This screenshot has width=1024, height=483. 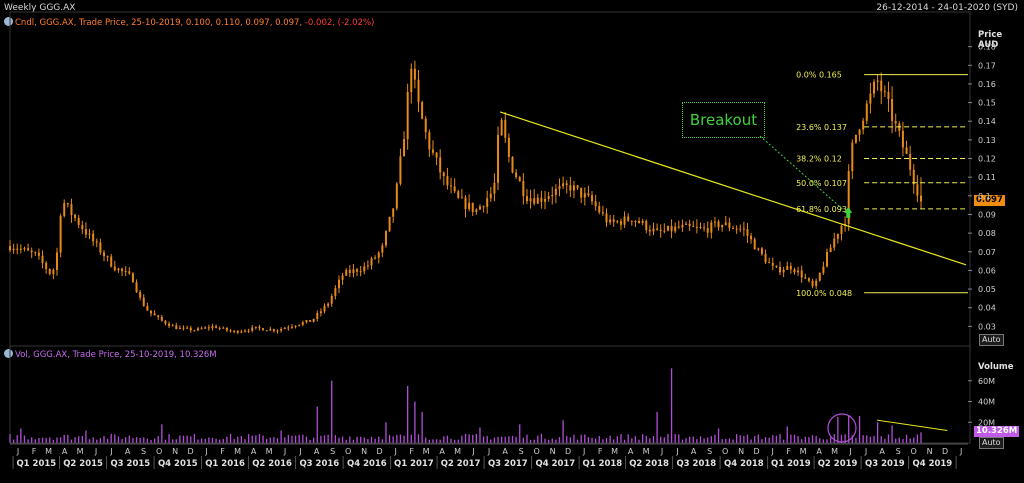 I want to click on month-tick-label: J, so click(x=299, y=451).